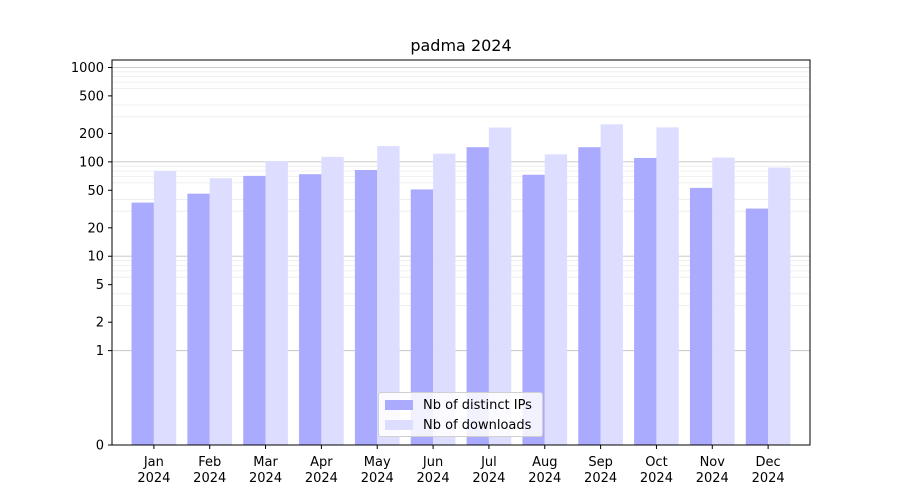 Image resolution: width=900 pixels, height=500 pixels. I want to click on y-tick-label: 20, so click(95, 228).